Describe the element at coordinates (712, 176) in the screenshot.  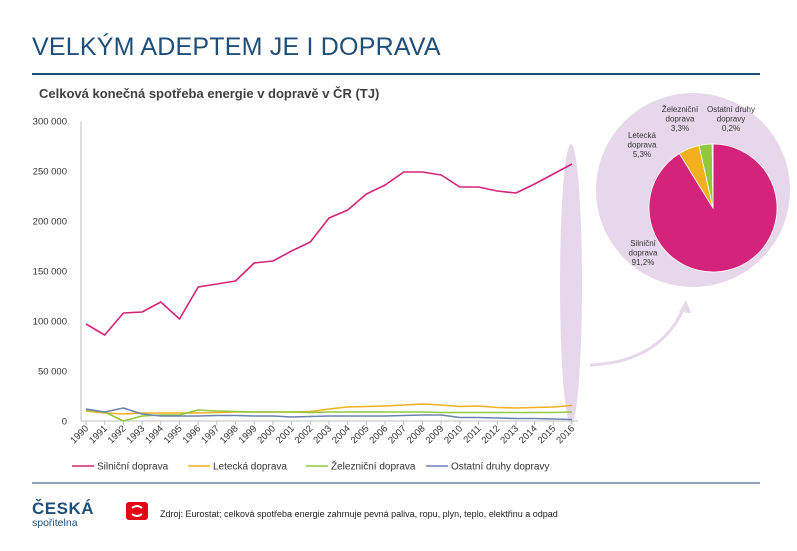
I see `pie-slice` at that location.